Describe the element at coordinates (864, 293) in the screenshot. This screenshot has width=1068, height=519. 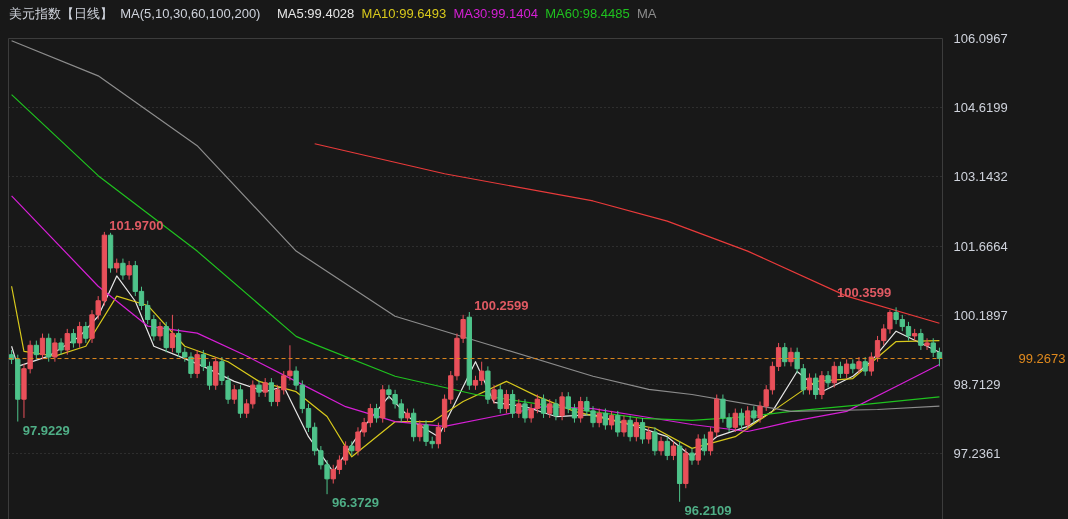
I see `annotation: 100.3599` at that location.